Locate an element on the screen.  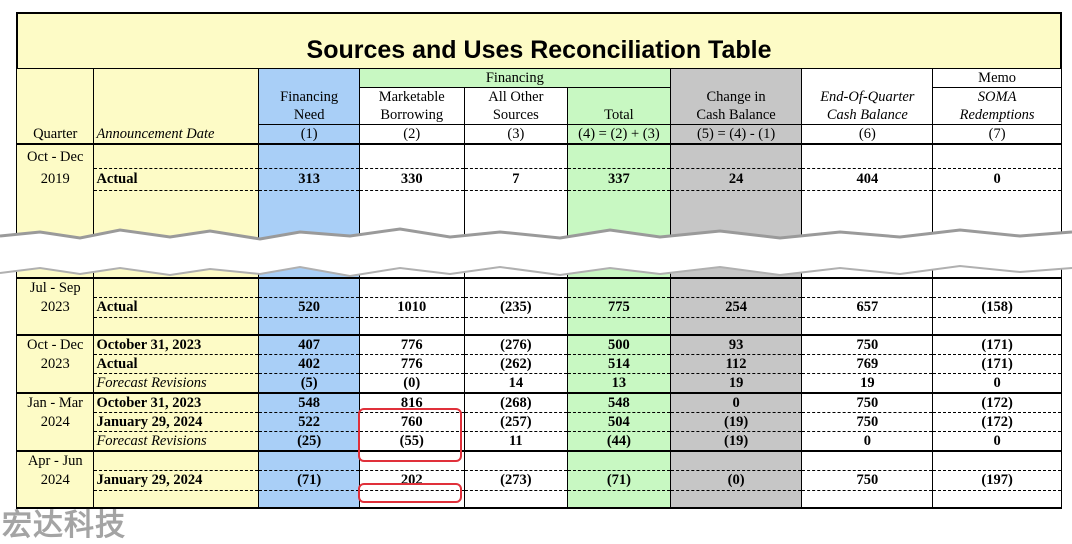
group-header-row: Financing Memo is located at coordinates (538, 78).